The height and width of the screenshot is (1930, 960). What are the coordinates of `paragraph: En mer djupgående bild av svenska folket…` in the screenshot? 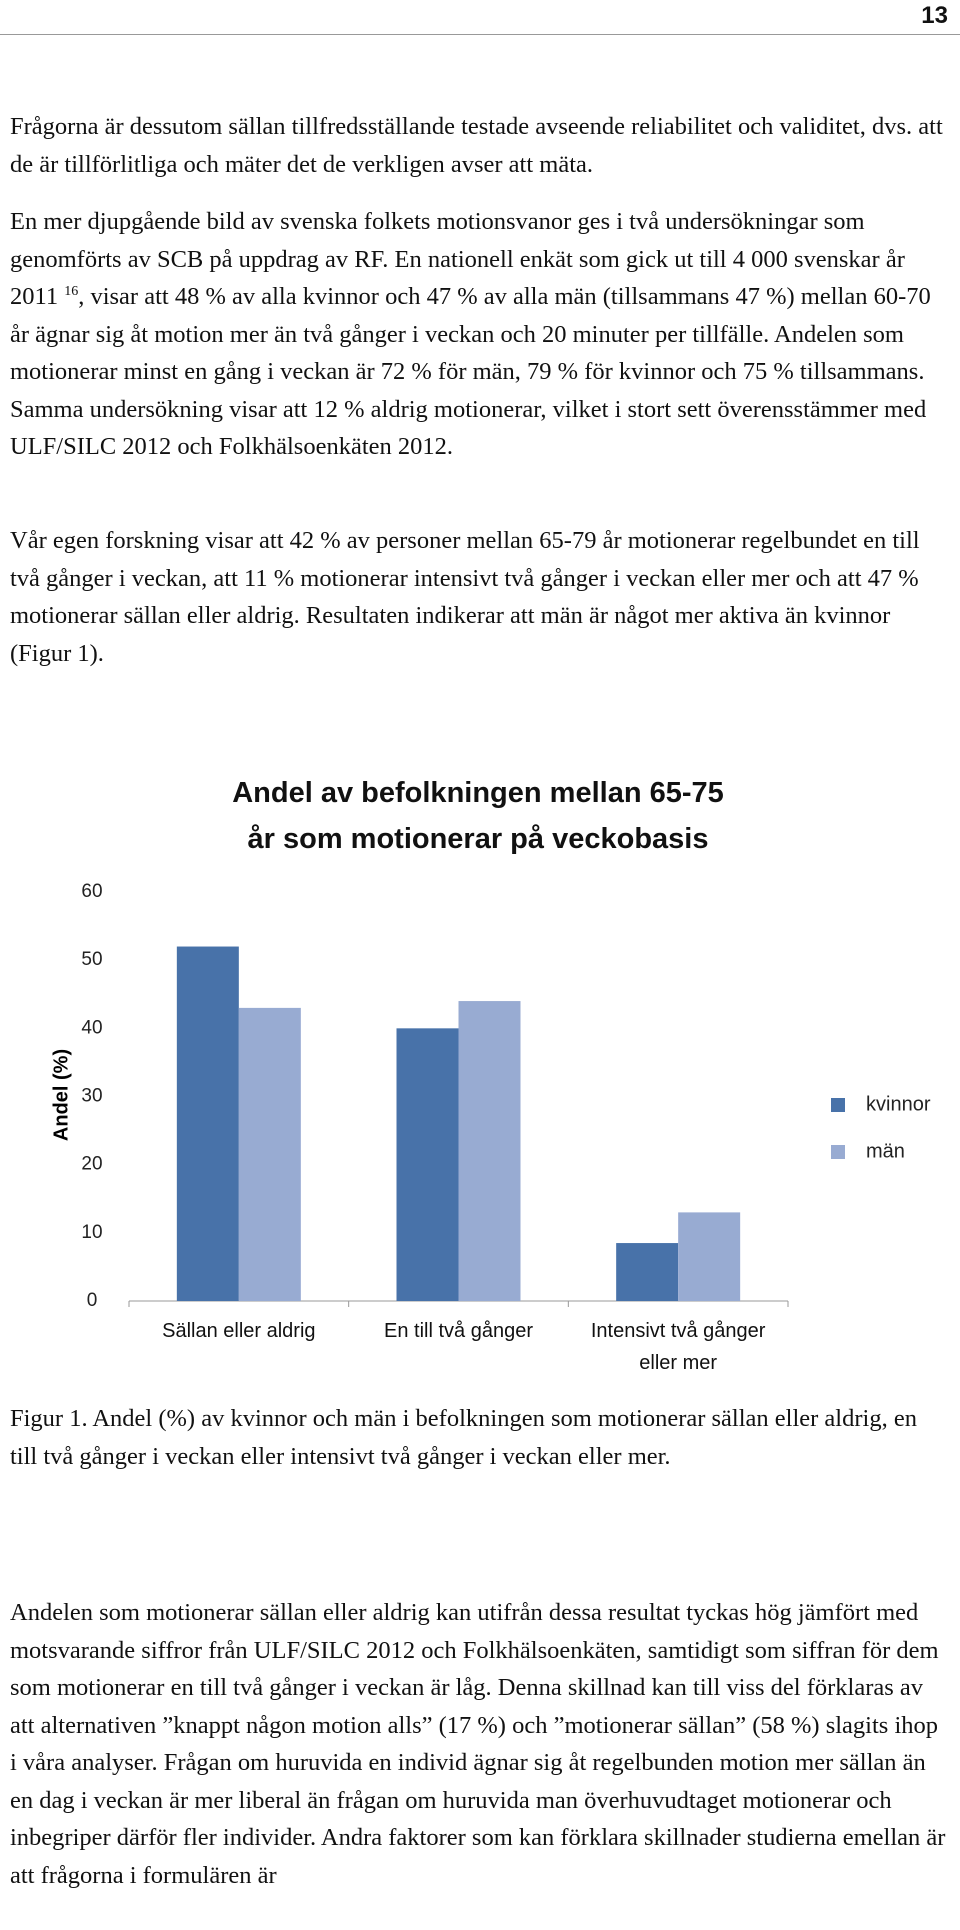 It's located at (479, 334).